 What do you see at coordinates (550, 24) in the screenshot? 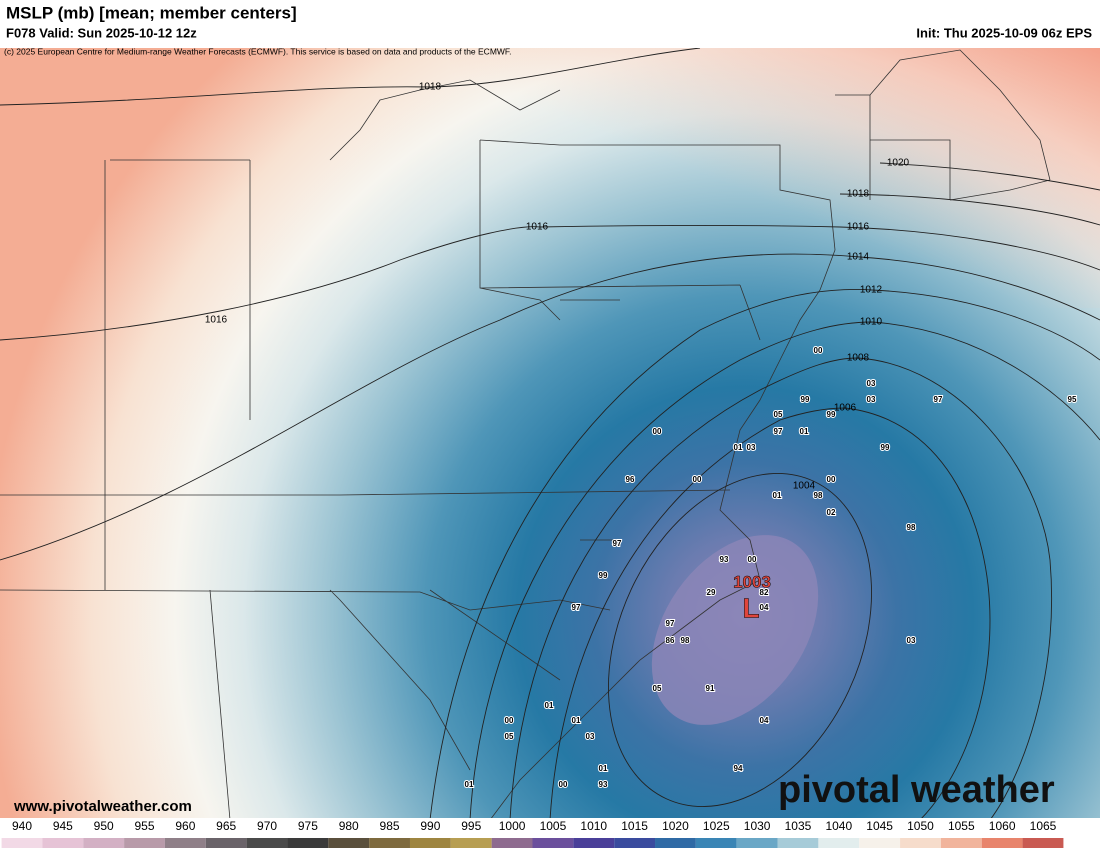
I see `header-bg` at bounding box center [550, 24].